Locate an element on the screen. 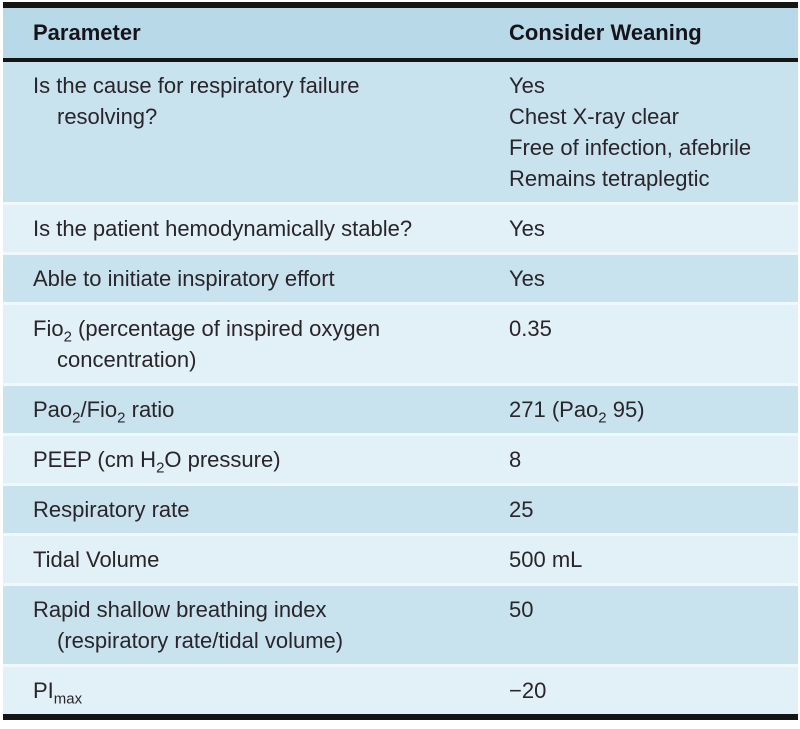 The image size is (800, 729). parameter-cell: PEEP (cm H2O pressure) is located at coordinates (254, 459).